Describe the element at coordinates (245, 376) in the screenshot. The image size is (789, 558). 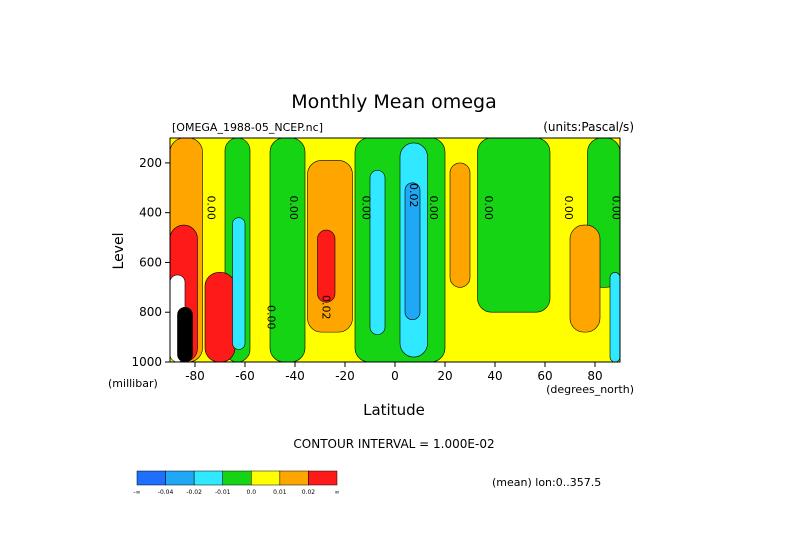
I see `x-tick-label-1: -60` at that location.